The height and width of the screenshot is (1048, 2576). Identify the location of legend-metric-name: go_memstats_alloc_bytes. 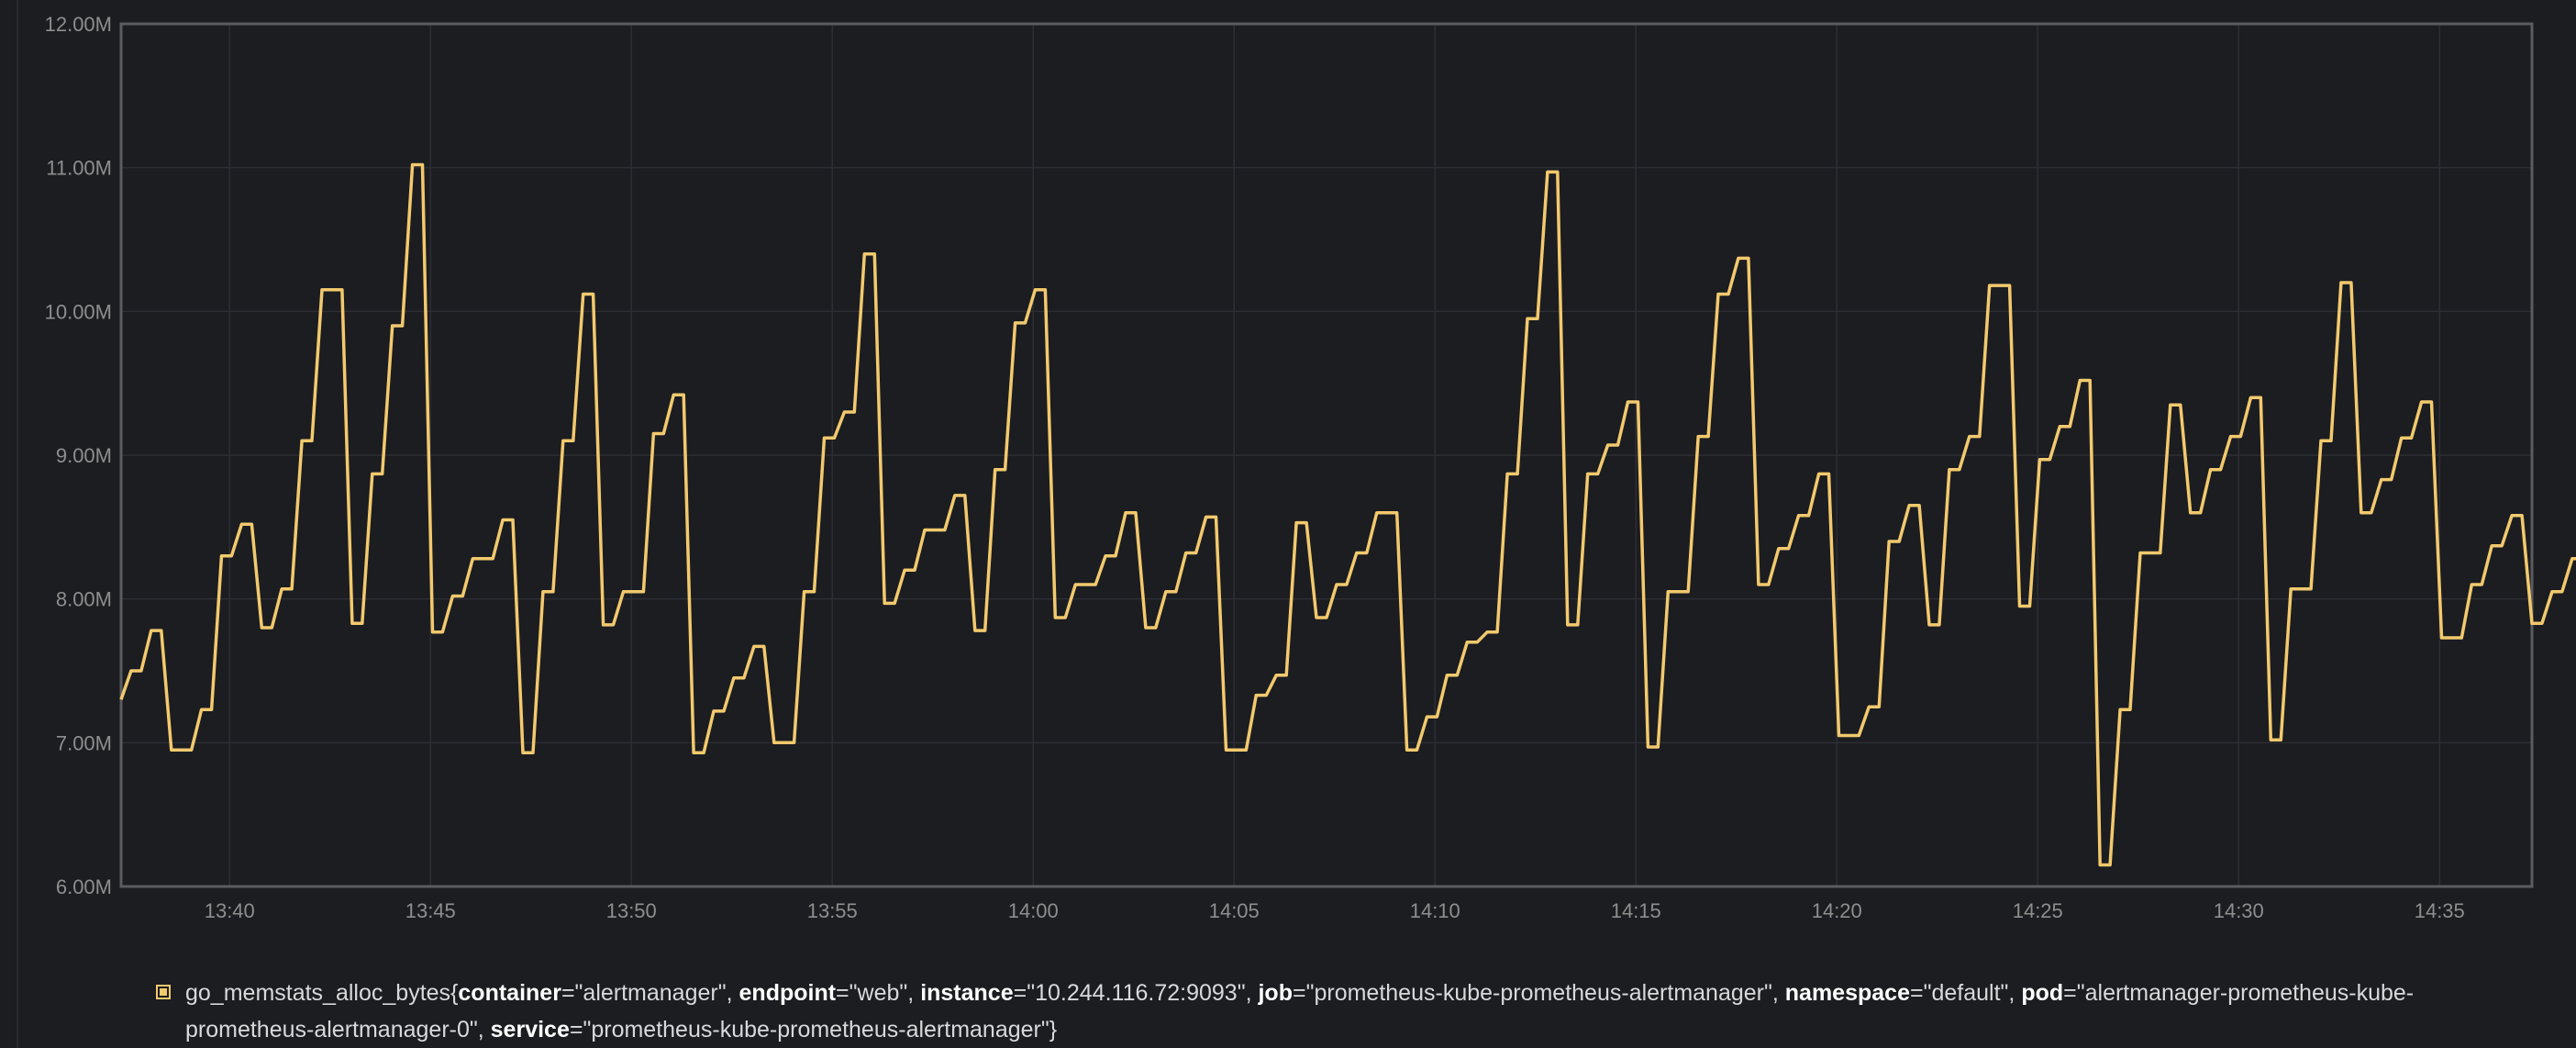
(318, 993).